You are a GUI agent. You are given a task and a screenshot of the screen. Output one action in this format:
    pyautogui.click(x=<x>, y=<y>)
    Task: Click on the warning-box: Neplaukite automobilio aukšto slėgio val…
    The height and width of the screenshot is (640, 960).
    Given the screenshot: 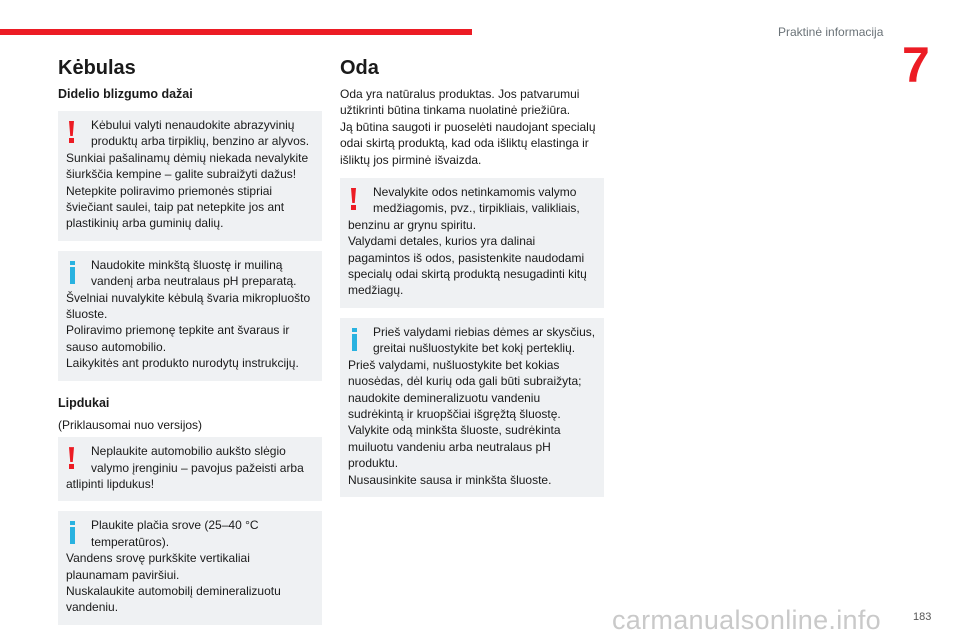 What is the action you would take?
    pyautogui.click(x=190, y=469)
    